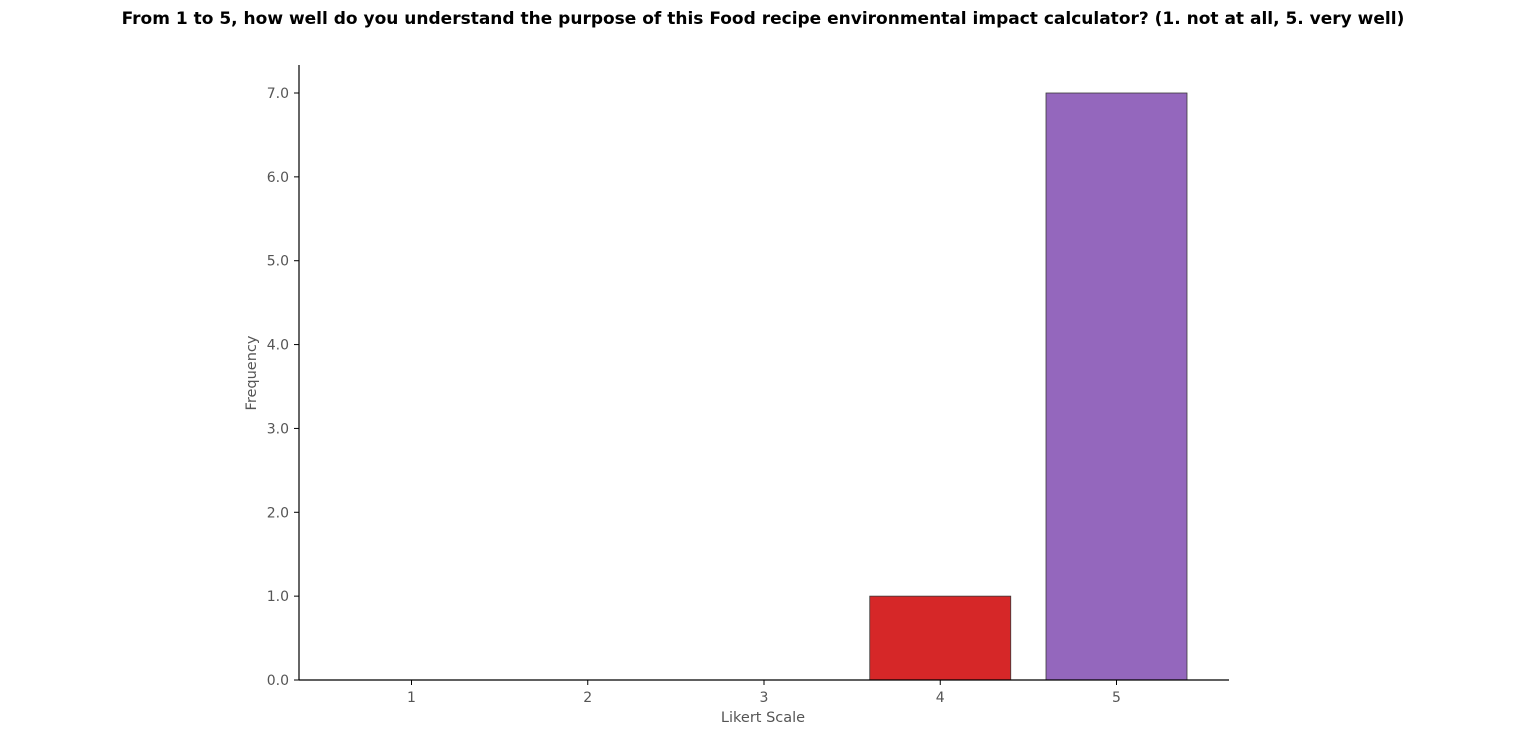  I want to click on y-tick-label: 4.0, so click(278, 346).